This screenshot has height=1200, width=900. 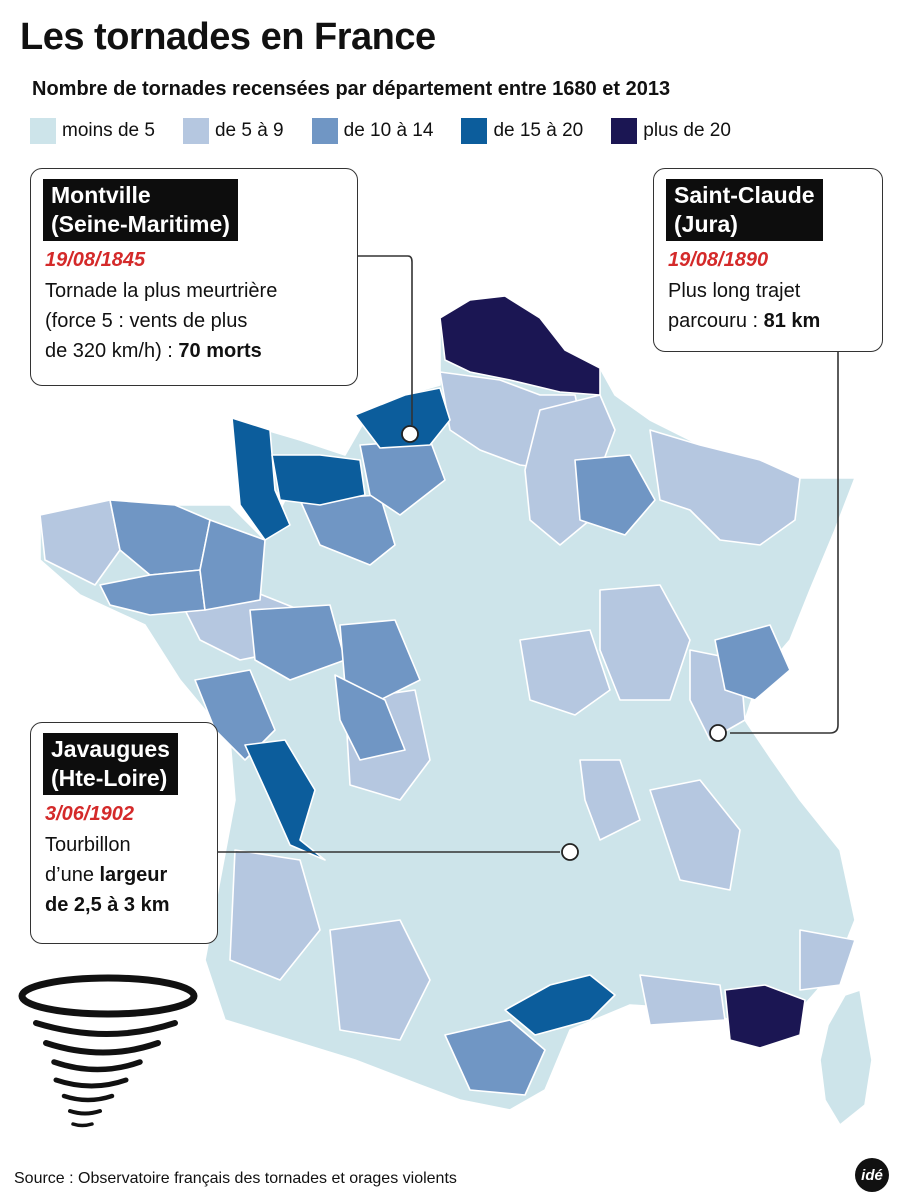 What do you see at coordinates (752, 662) in the screenshot?
I see `dept-haute-savoie` at bounding box center [752, 662].